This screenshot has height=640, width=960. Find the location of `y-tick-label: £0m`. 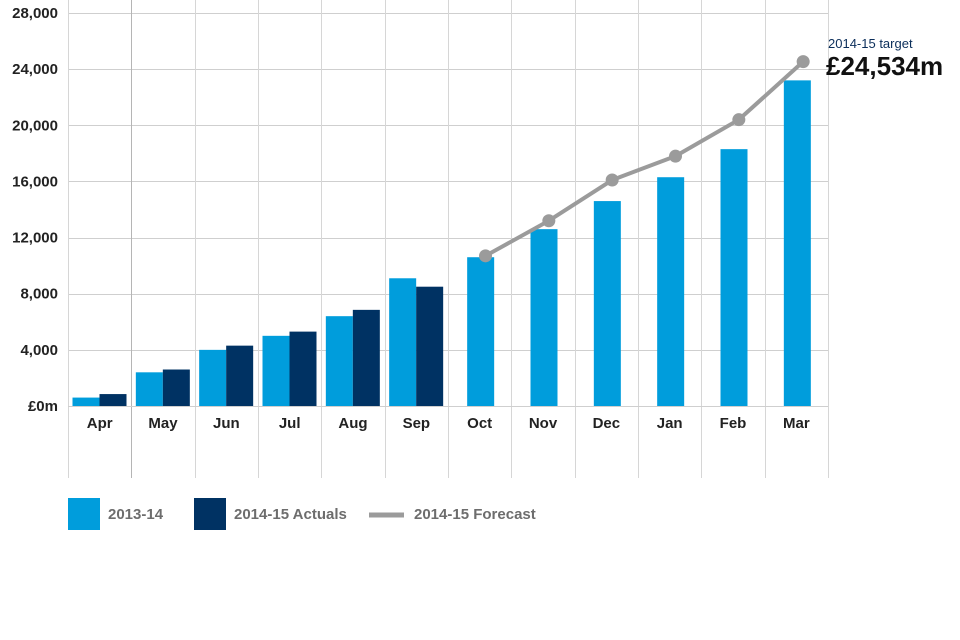

y-tick-label: £0m is located at coordinates (43, 406).